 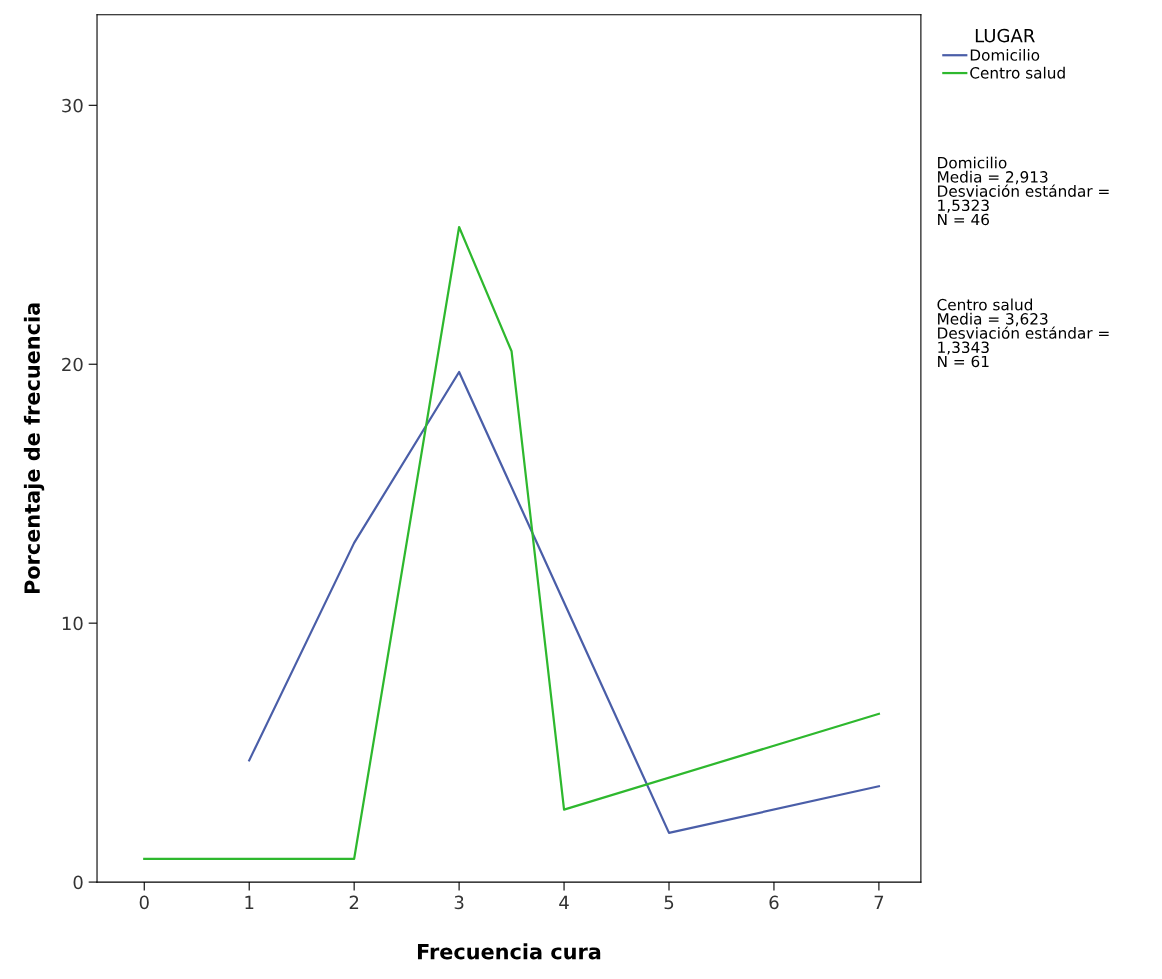 What do you see at coordinates (72, 623) in the screenshot?
I see `y-tick-label: 10` at bounding box center [72, 623].